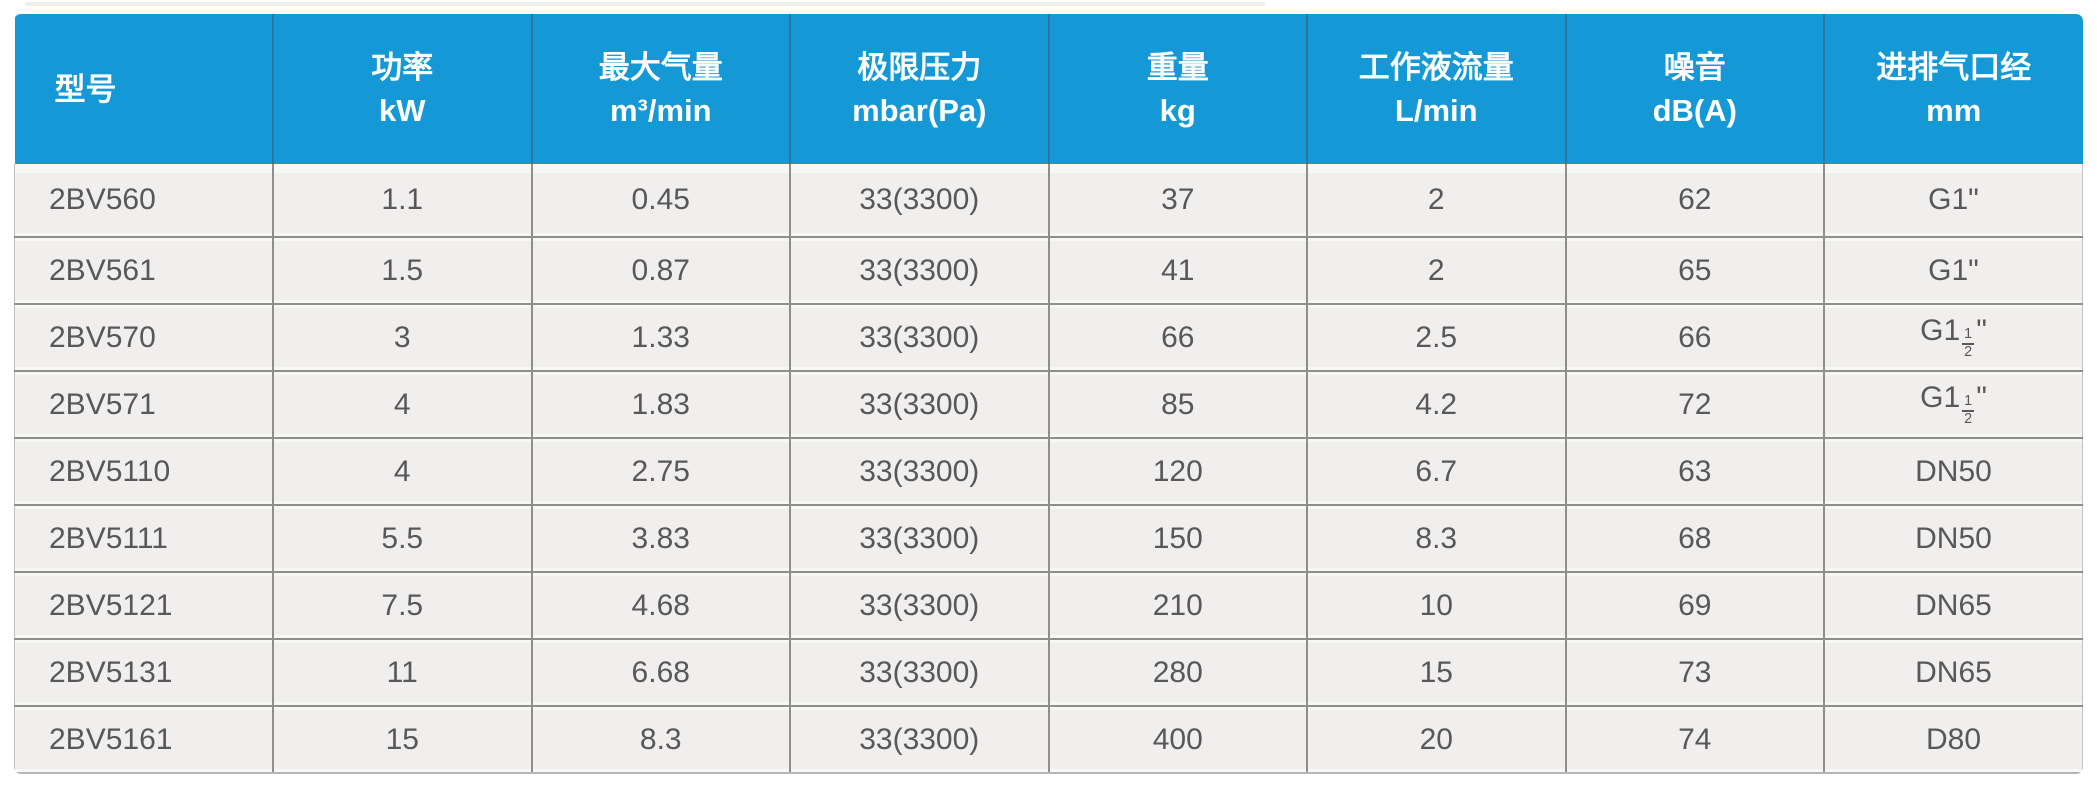  Describe the element at coordinates (403, 201) in the screenshot. I see `cell-power: 1.1` at that location.